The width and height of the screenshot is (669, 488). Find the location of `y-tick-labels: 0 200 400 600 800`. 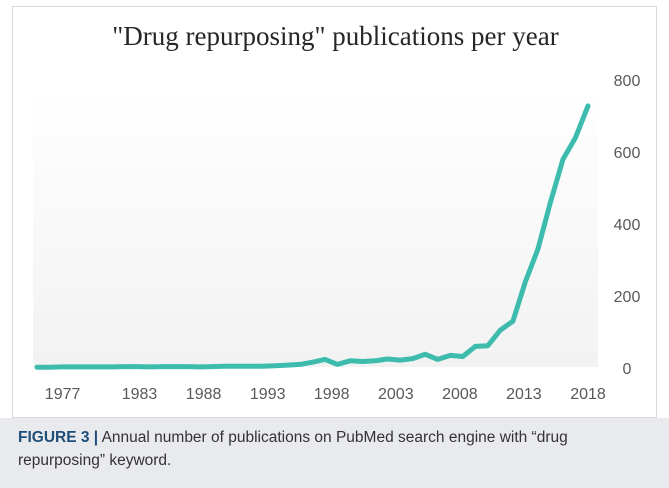

y-tick-labels: 0 200 400 600 800 is located at coordinates (627, 225).